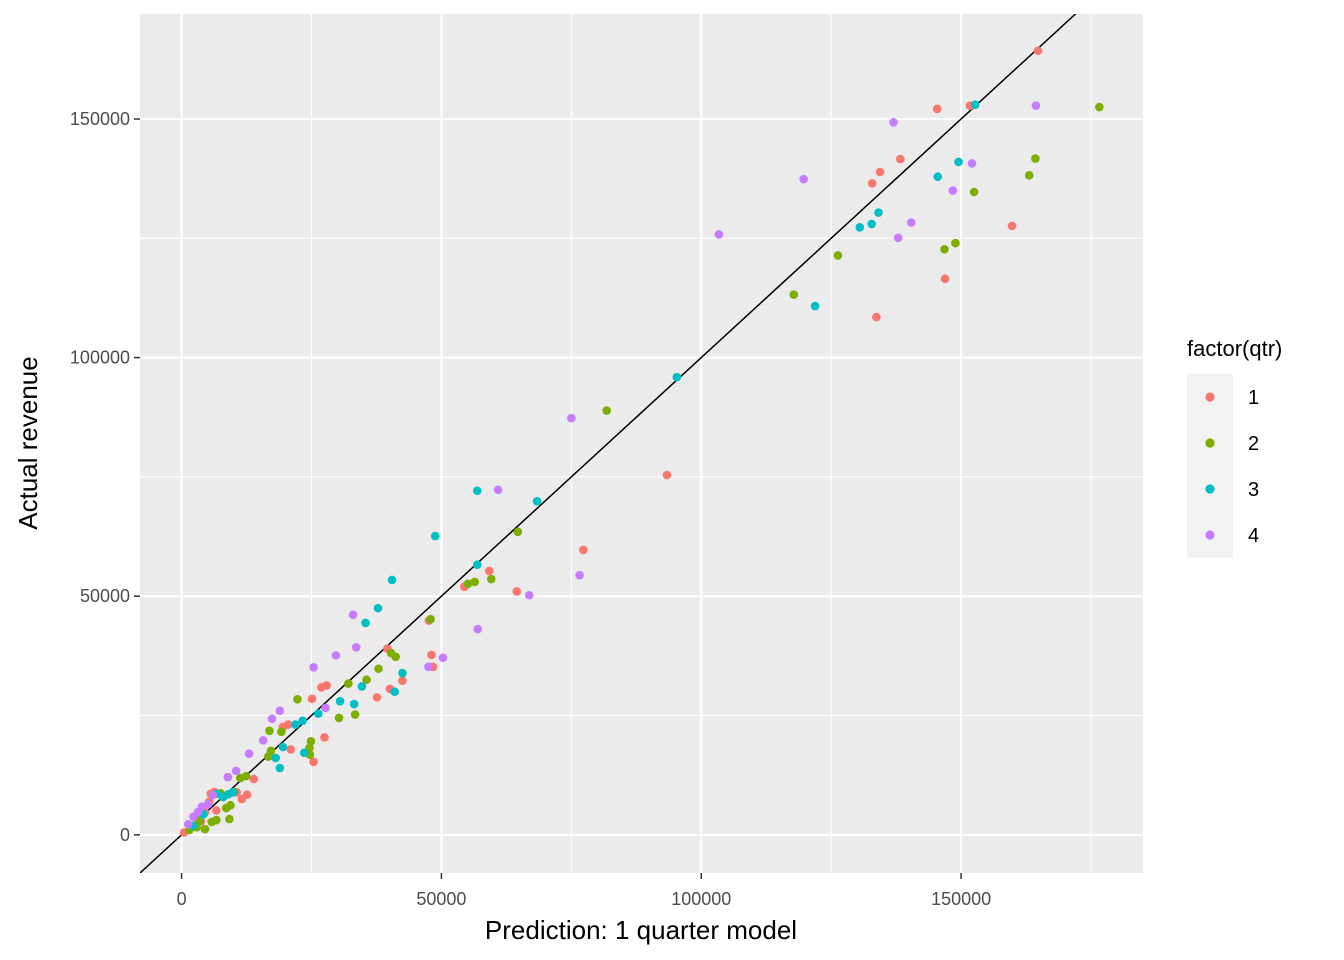 This screenshot has height=960, width=1344. What do you see at coordinates (125, 835) in the screenshot?
I see `y-tick-label: 0` at bounding box center [125, 835].